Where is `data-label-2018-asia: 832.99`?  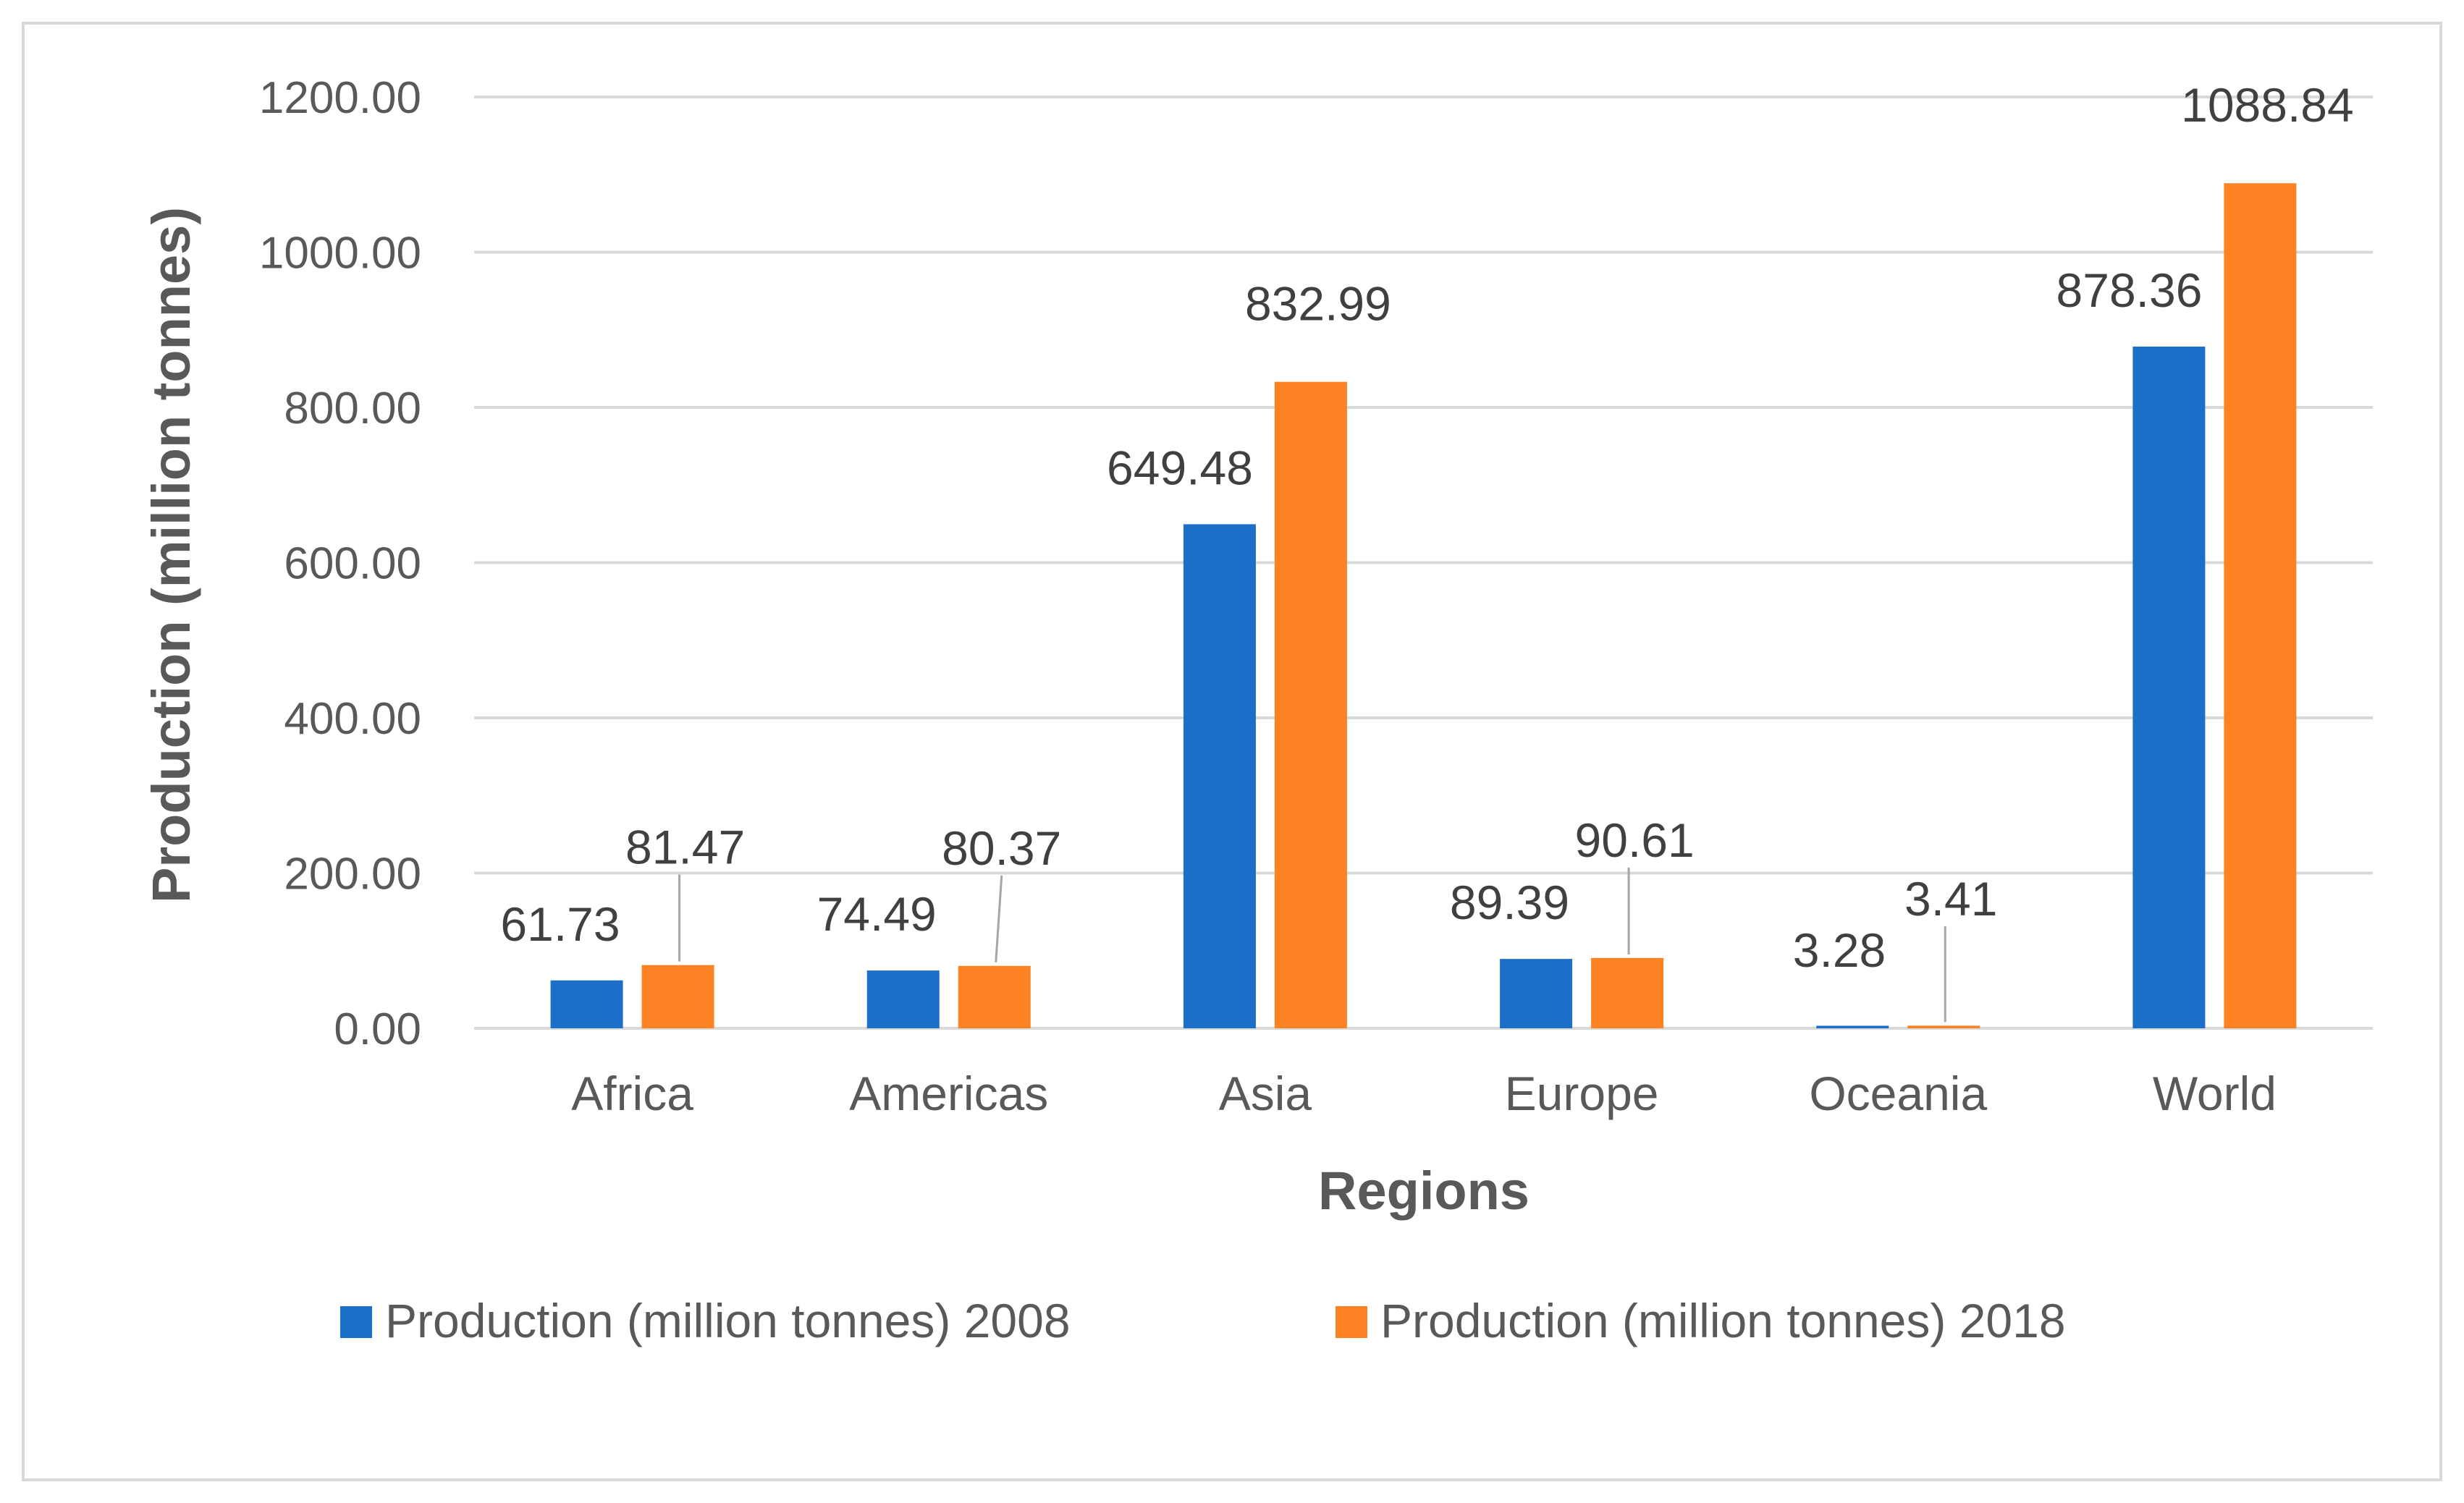 data-label-2018-asia: 832.99 is located at coordinates (1318, 304).